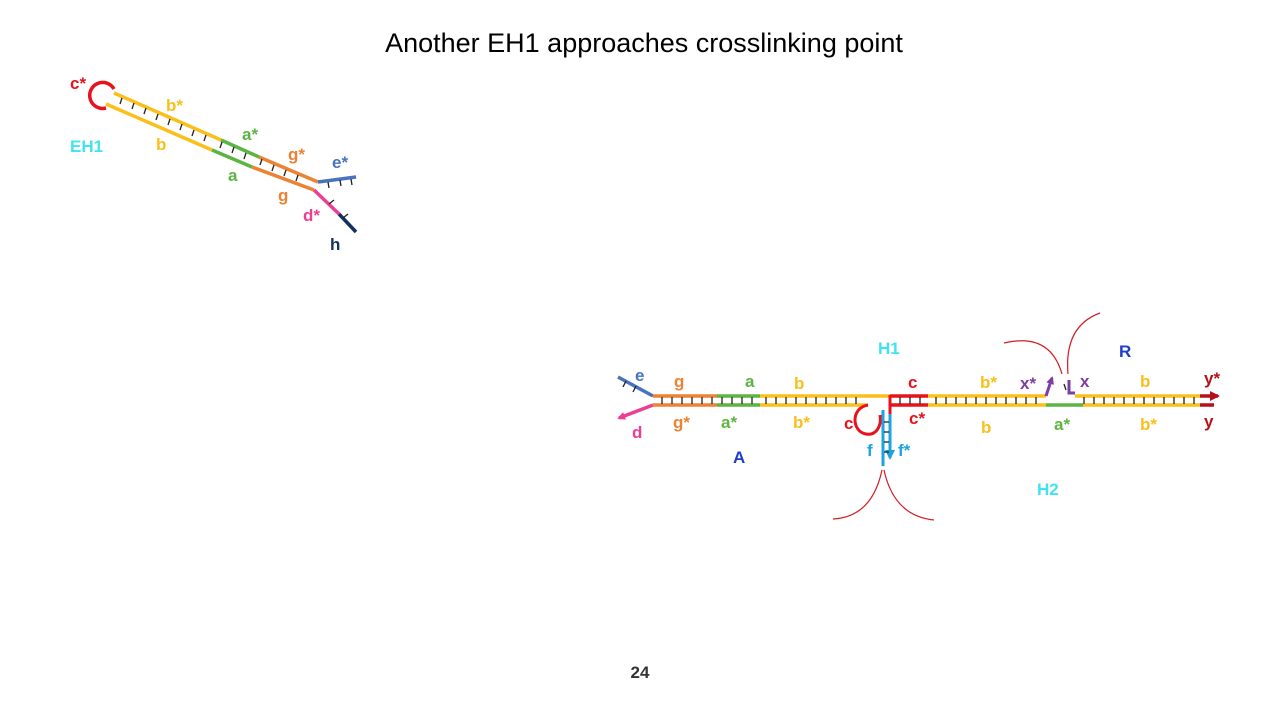 The image size is (1280, 720). Describe the element at coordinates (233, 175) in the screenshot. I see `eh1-a-label: a` at that location.